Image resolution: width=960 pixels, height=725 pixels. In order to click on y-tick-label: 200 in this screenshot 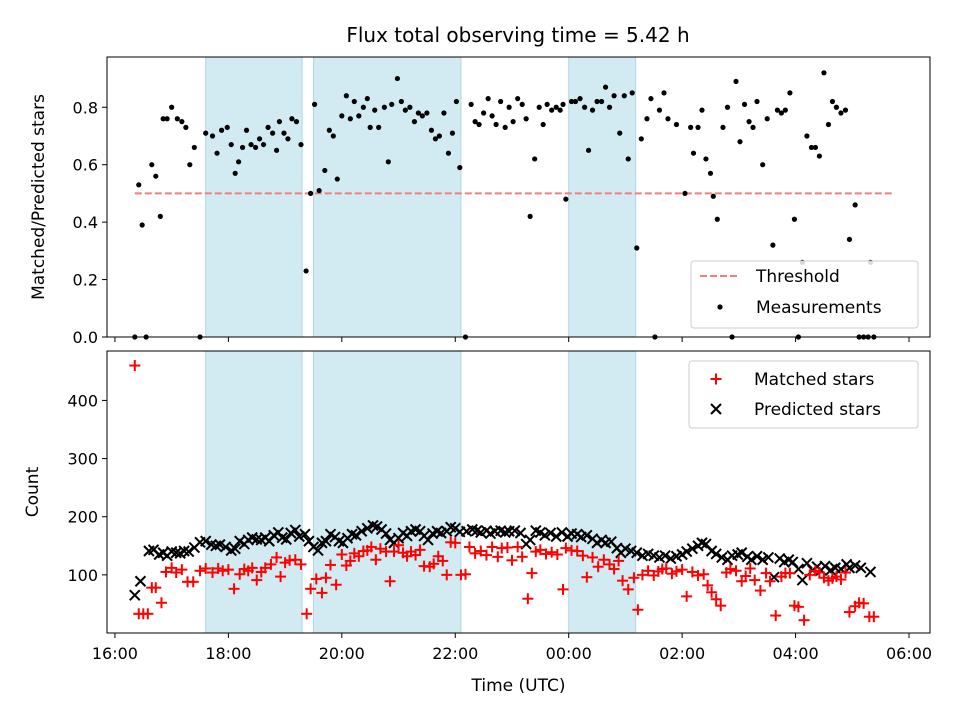, I will do `click(82, 517)`.